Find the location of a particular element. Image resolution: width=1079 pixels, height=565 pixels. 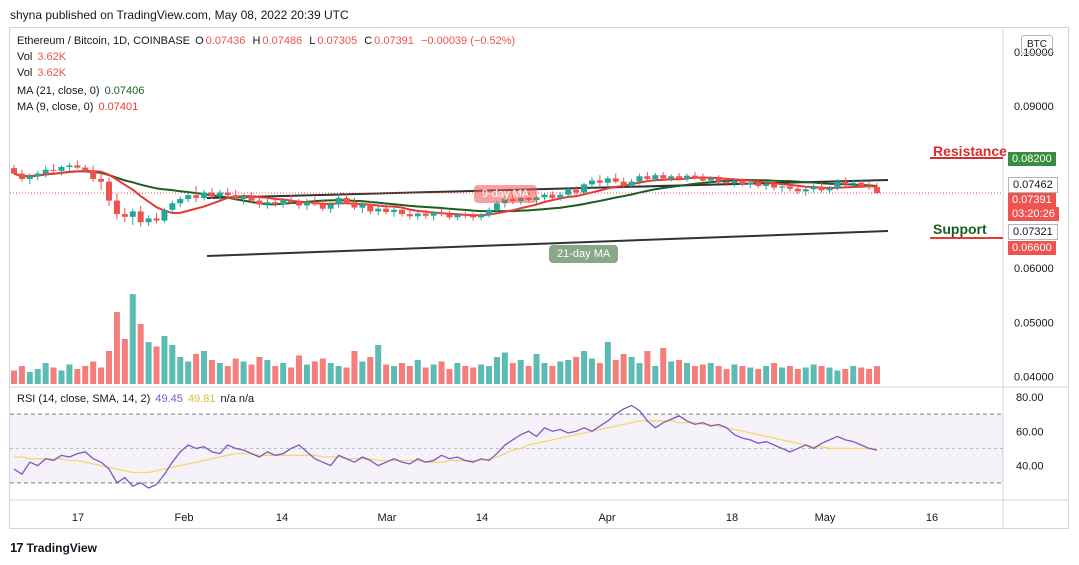

volume-legend-1: Vol 3.62K is located at coordinates (42, 57).